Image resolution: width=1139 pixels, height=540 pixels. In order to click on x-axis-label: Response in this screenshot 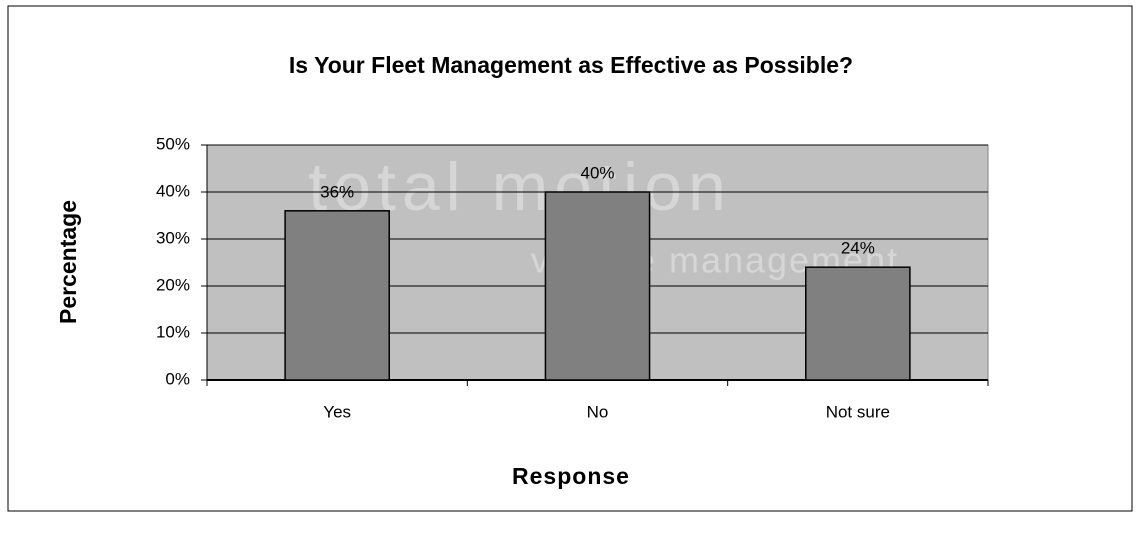, I will do `click(571, 476)`.